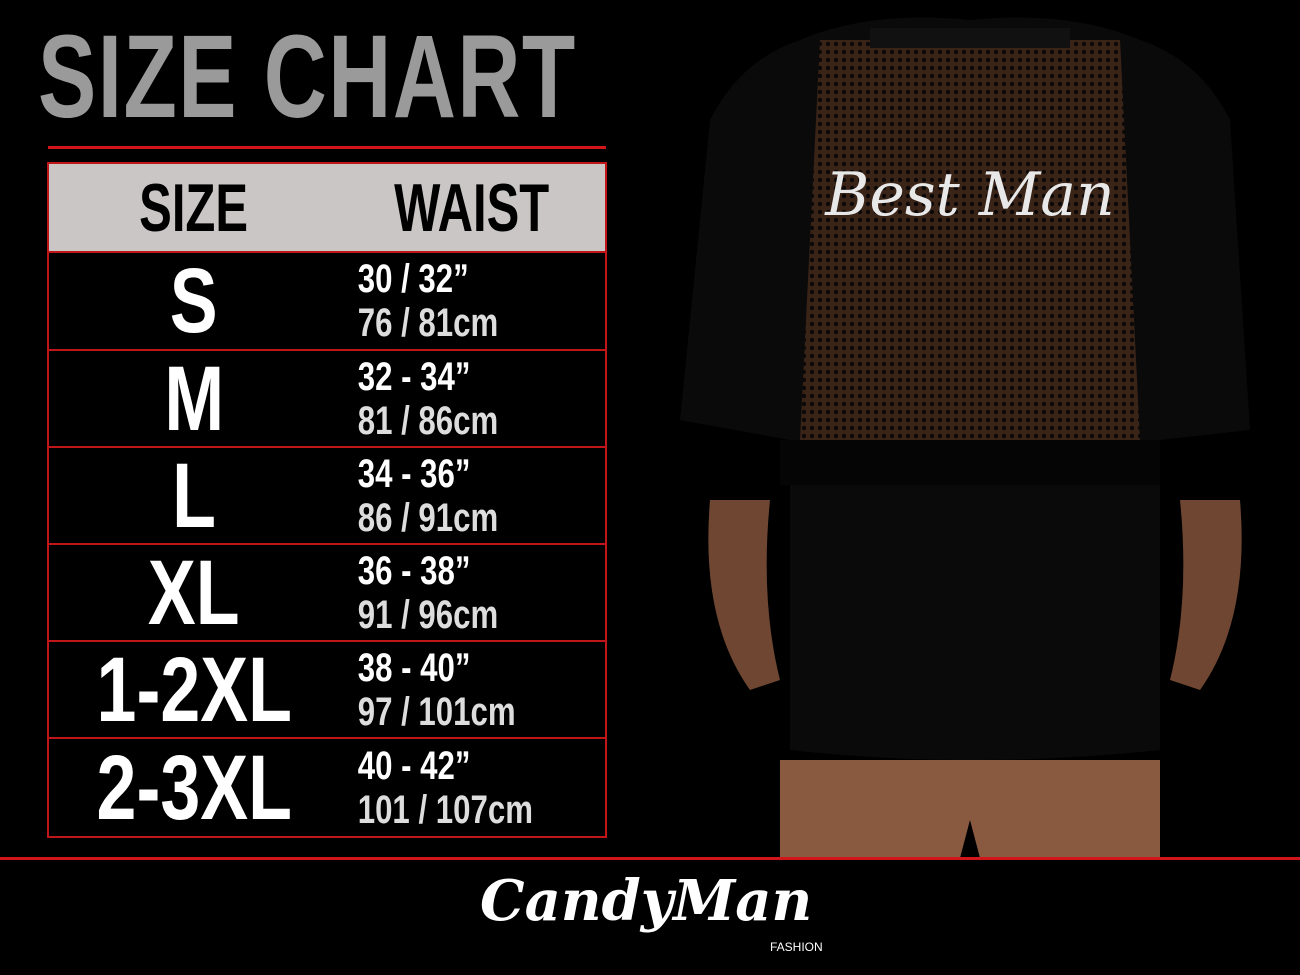 This screenshot has height=975, width=1300. What do you see at coordinates (428, 323) in the screenshot?
I see `waist-cm: 76 / 81cm` at bounding box center [428, 323].